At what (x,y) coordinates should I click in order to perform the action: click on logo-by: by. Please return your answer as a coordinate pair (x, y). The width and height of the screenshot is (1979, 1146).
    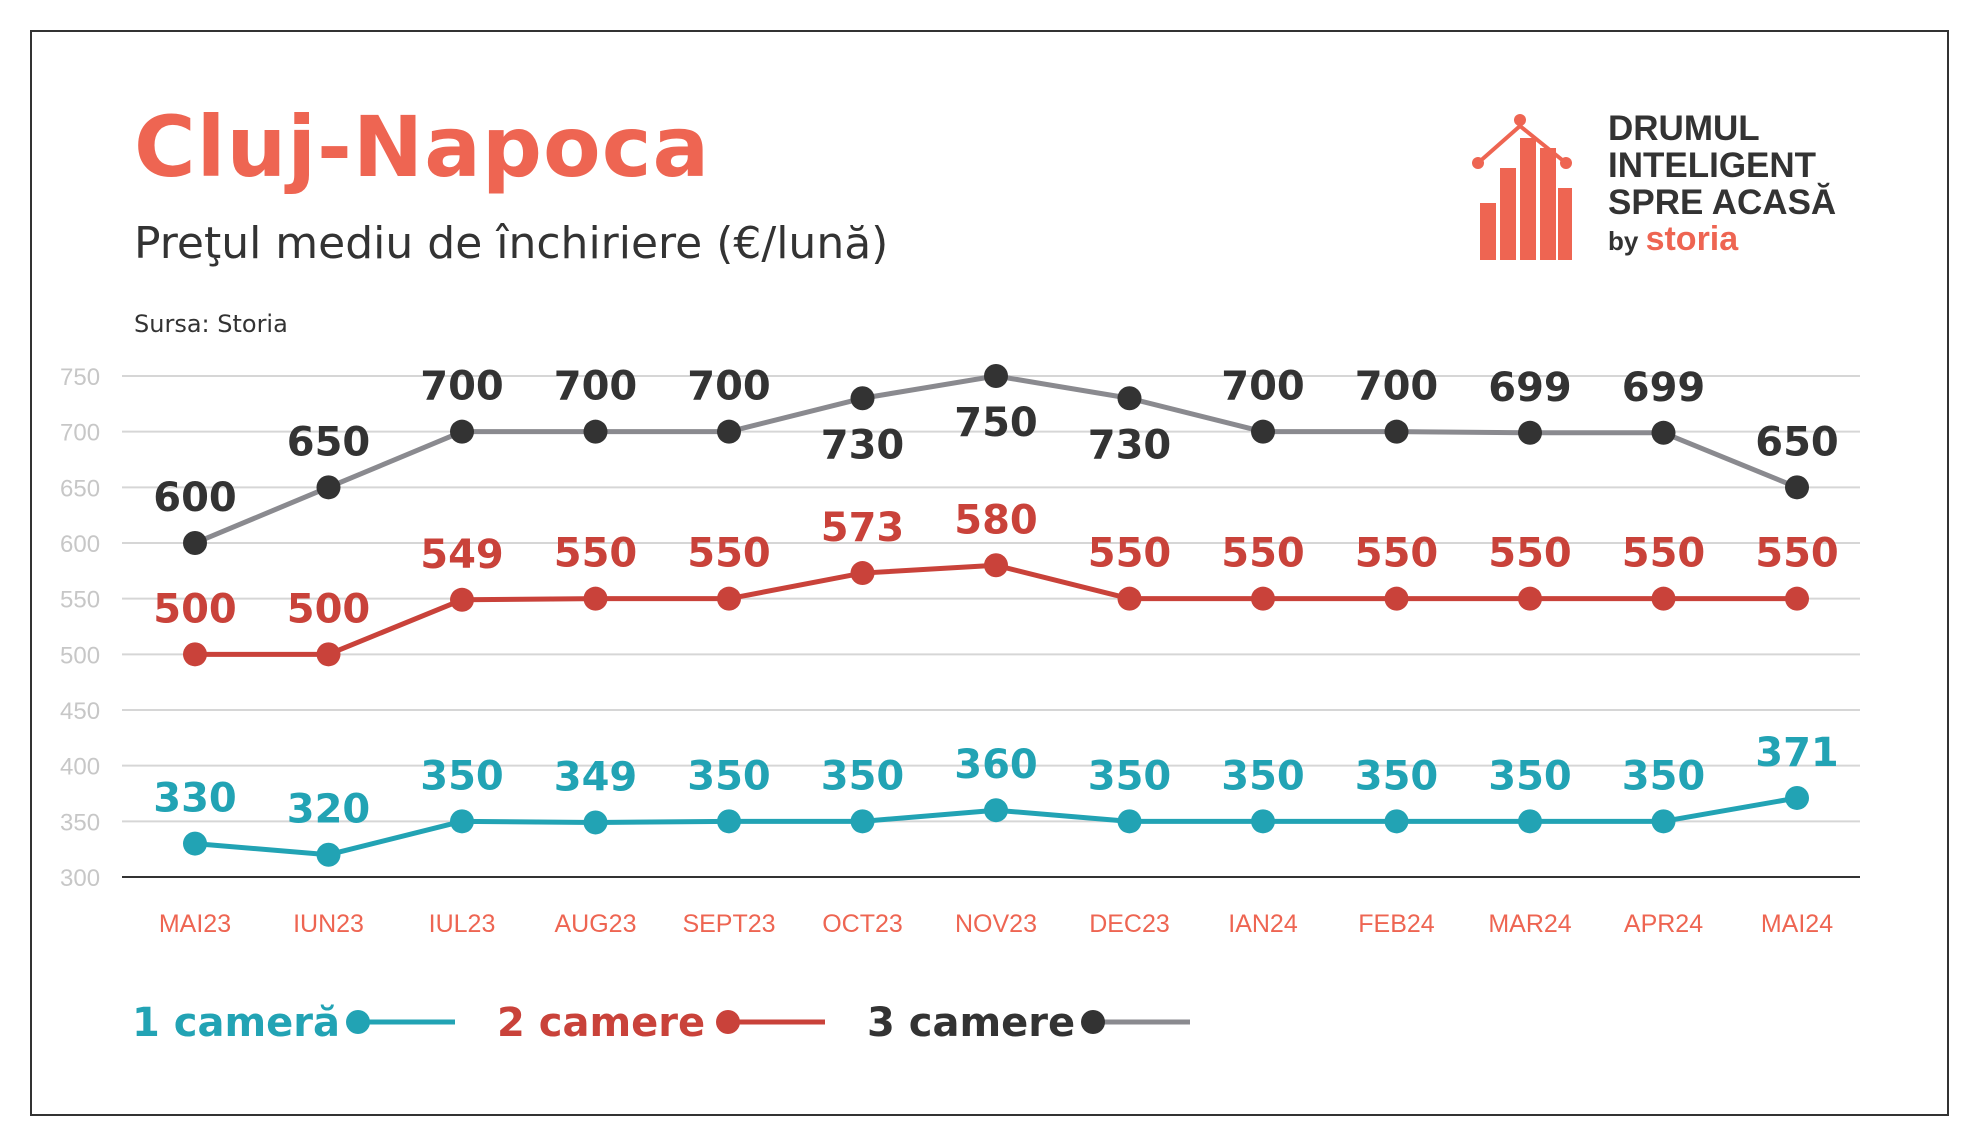
    Looking at the image, I should click on (1623, 241).